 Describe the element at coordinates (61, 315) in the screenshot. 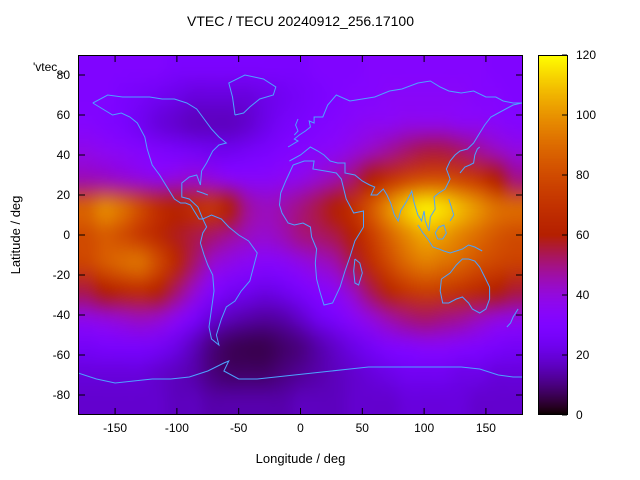

I see `y-tick-label: -40` at that location.